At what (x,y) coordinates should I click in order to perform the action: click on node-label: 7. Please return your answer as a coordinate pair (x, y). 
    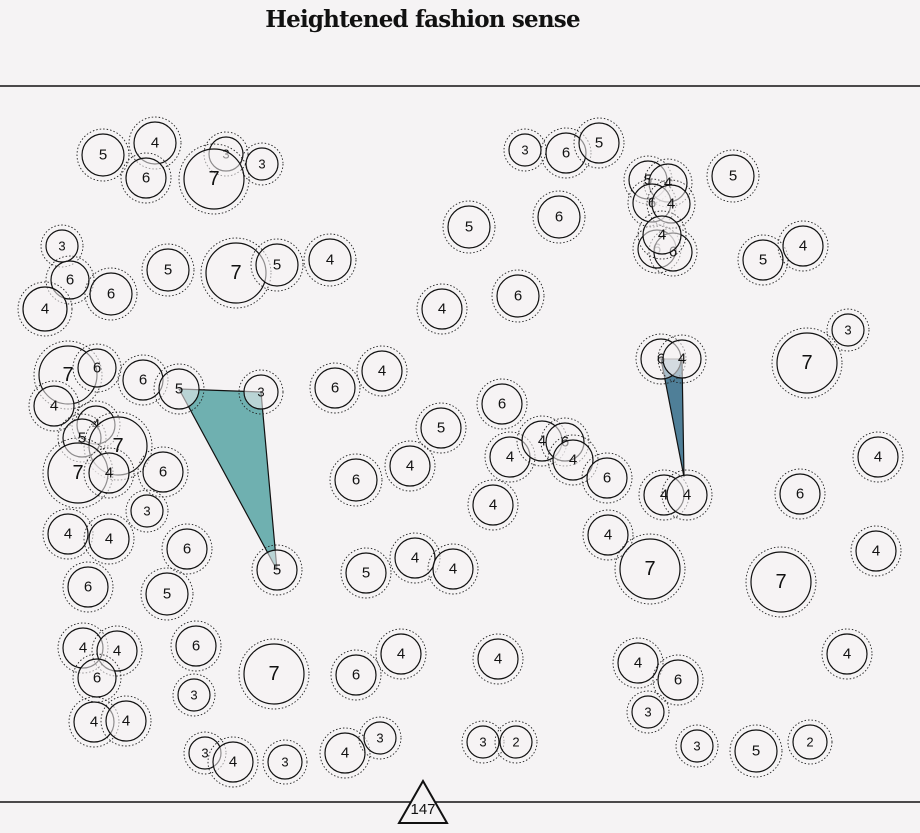
    Looking at the image, I should click on (213, 179).